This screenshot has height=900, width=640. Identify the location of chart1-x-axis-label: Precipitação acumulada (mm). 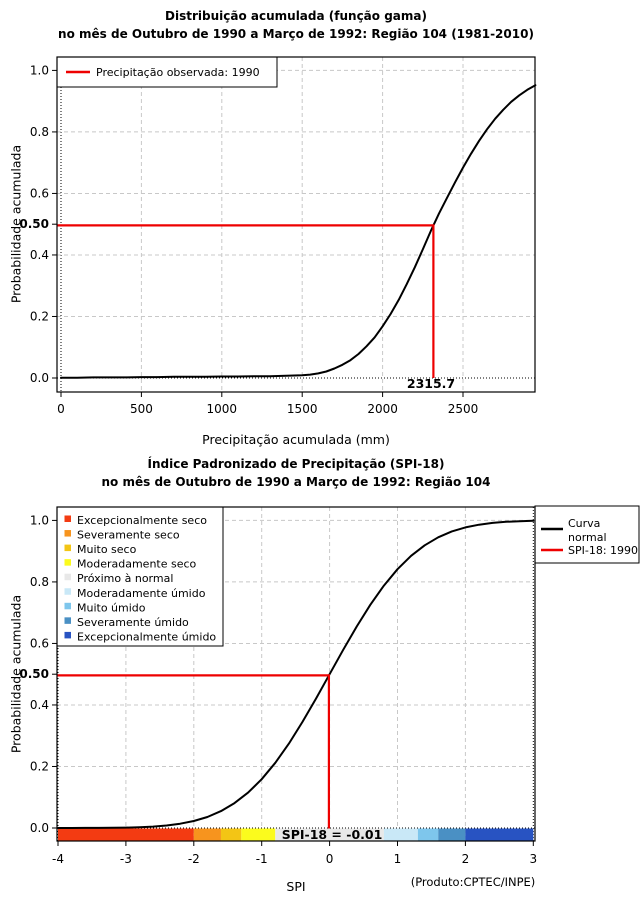
(296, 439).